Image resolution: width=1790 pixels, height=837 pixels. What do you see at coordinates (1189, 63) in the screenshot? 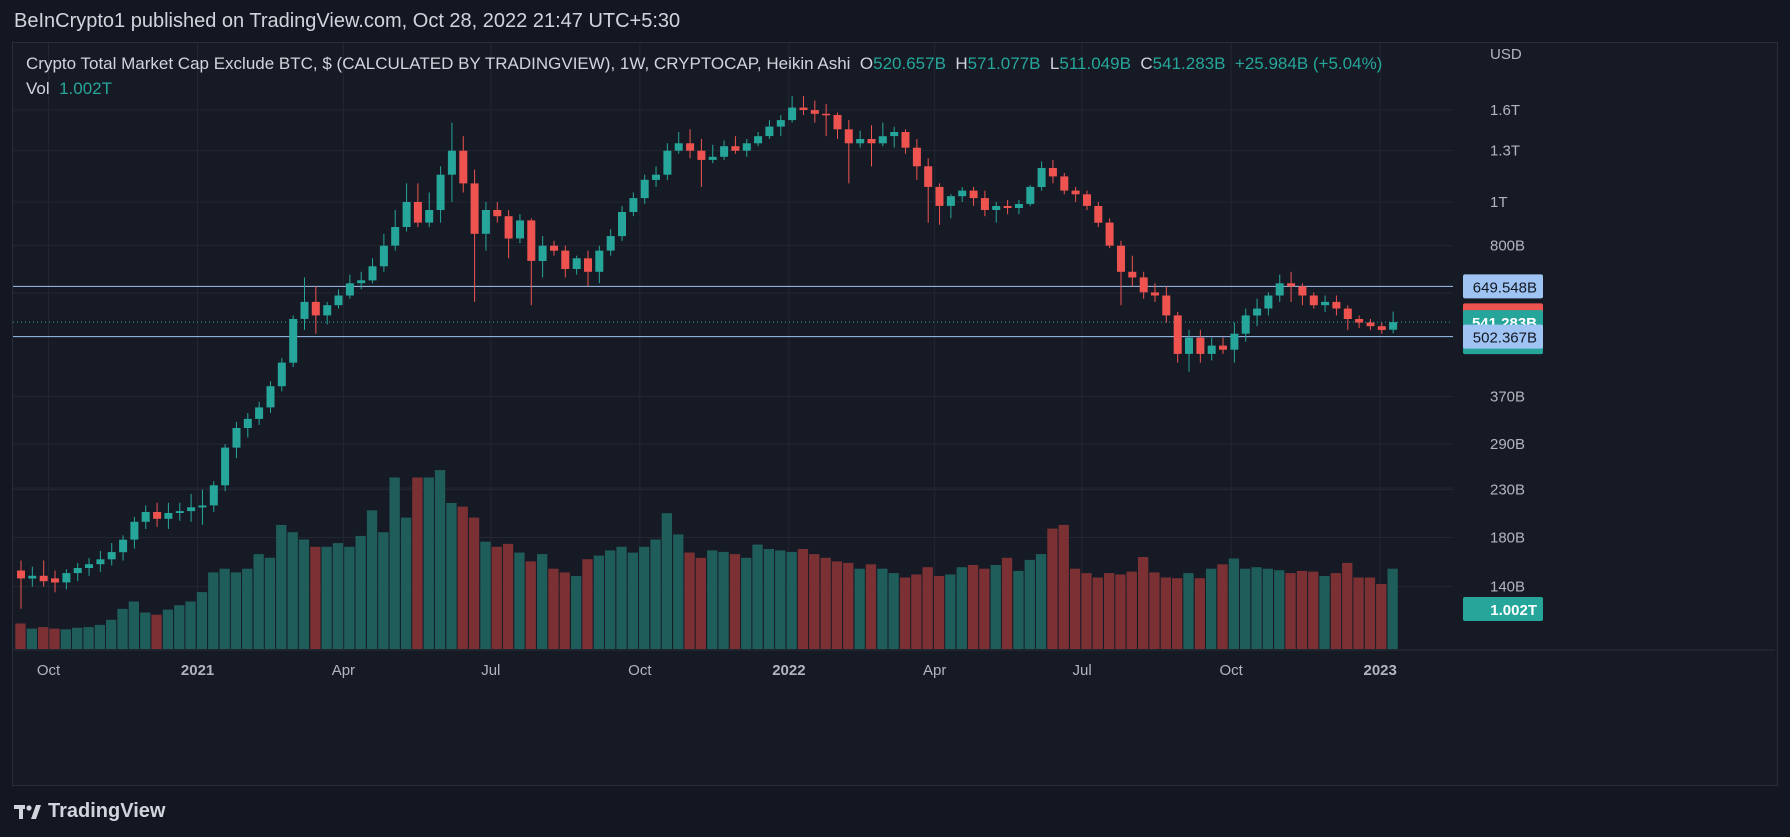
I see `close-value: 541.283B` at bounding box center [1189, 63].